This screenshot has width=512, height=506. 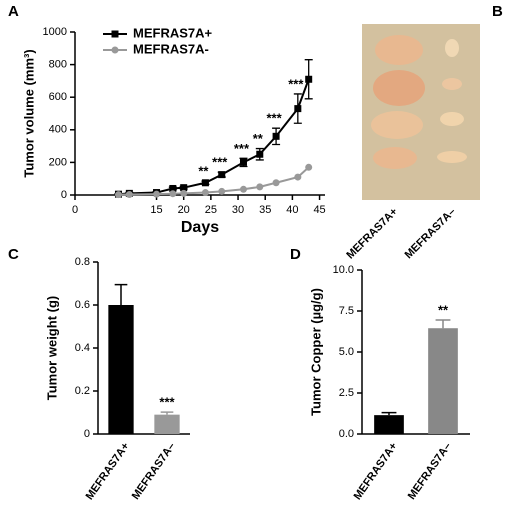 I want to click on y-tick-label: 5.0, so click(x=346, y=352).